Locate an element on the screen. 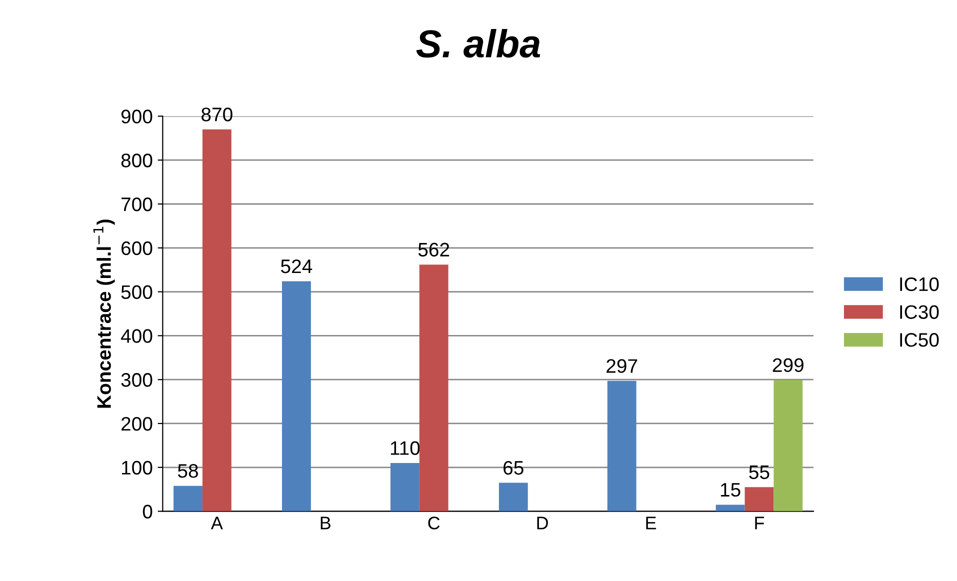 This screenshot has height=581, width=957. legend-label: IC50 is located at coordinates (919, 340).